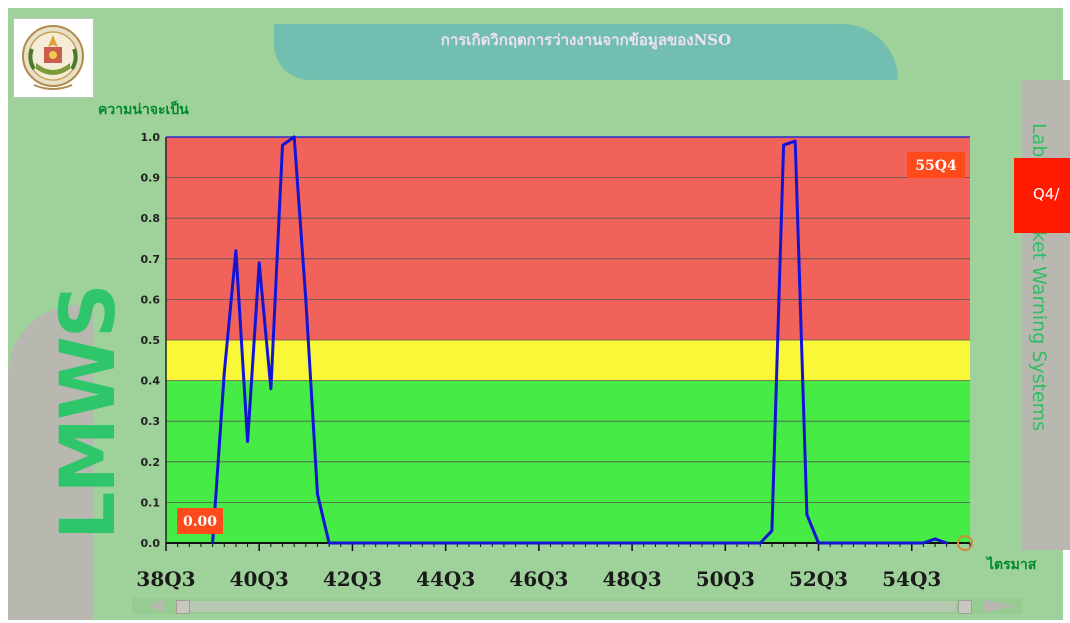 The image size is (1070, 623). I want to click on scroll-left-arrow-icon, so click(156, 606).